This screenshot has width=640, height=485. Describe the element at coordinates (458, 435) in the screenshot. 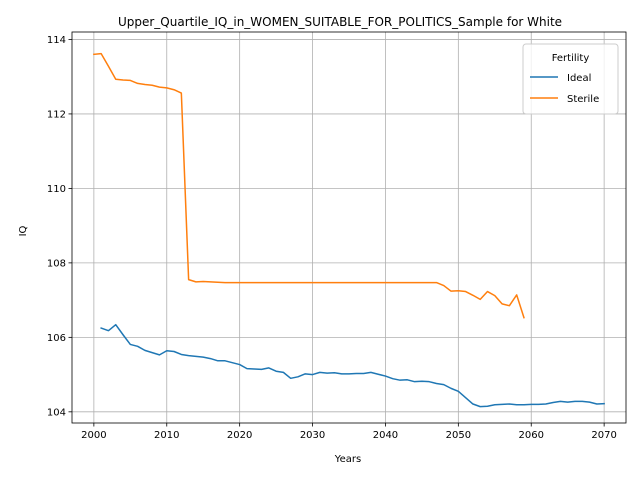

I see `x-tick-label: 2050` at that location.